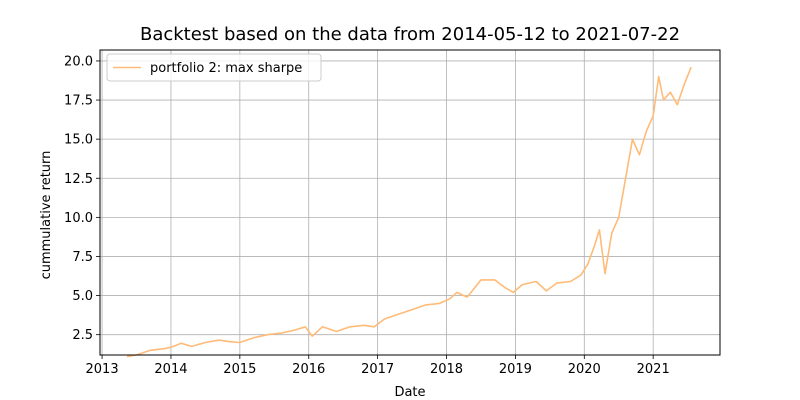 The width and height of the screenshot is (800, 400). I want to click on y-tick-label: 10.0, so click(78, 218).